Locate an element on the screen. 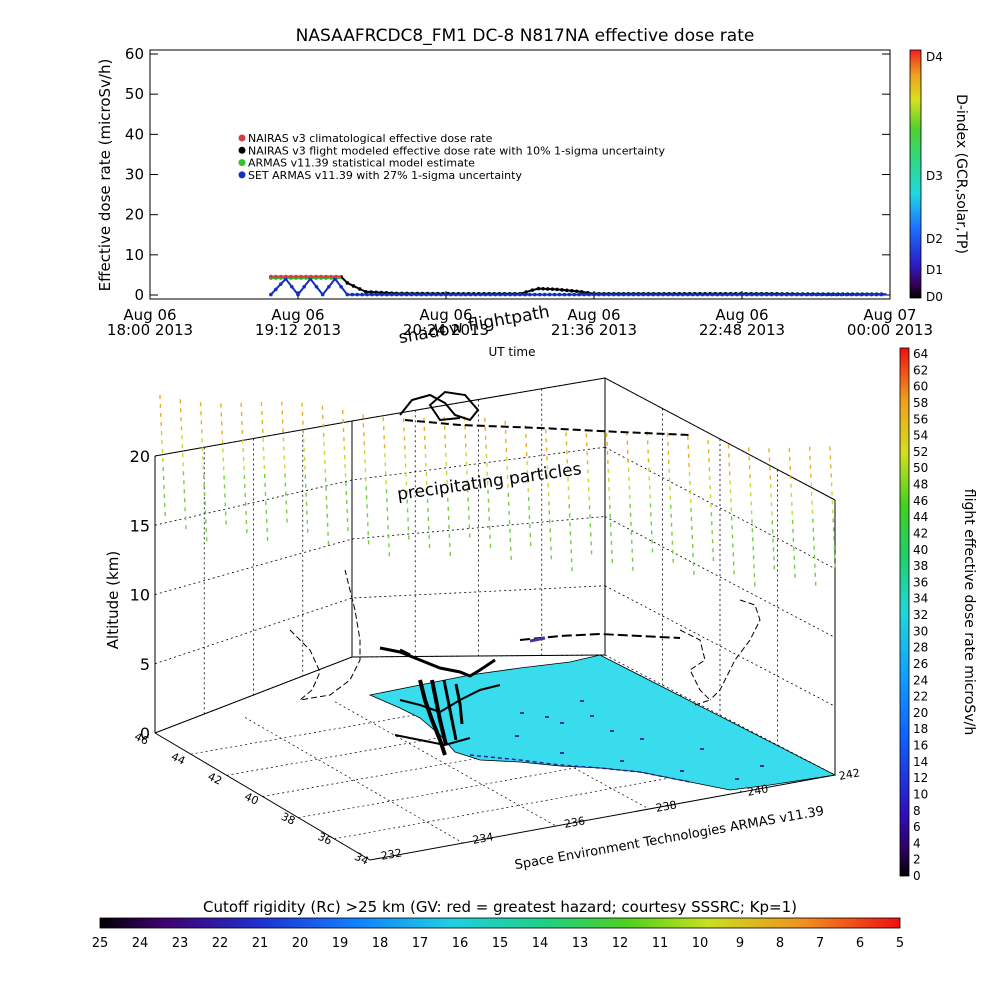 The image size is (1000, 1004). rigidity-tick-label: 13 is located at coordinates (580, 943).